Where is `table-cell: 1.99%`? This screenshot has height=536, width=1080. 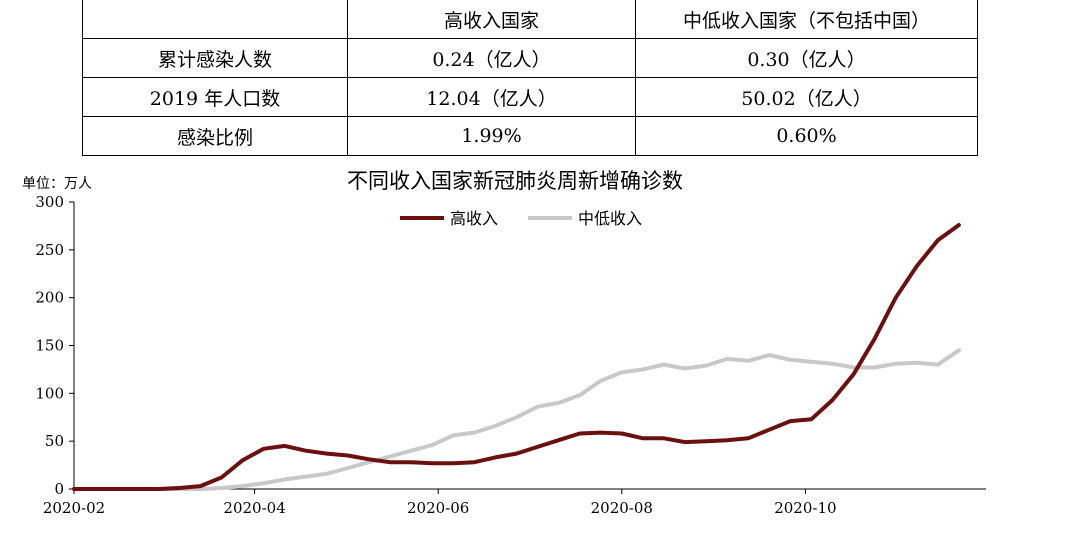 table-cell: 1.99% is located at coordinates (491, 136).